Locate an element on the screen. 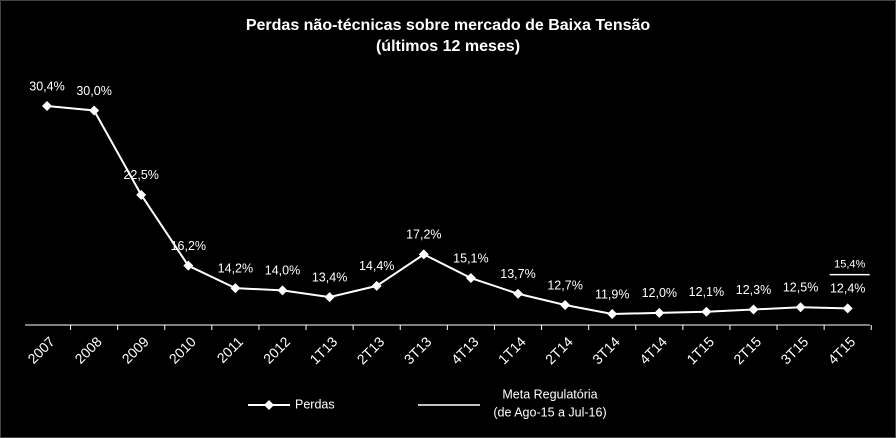 The width and height of the screenshot is (896, 438). data-label: 14,4% is located at coordinates (376, 266).